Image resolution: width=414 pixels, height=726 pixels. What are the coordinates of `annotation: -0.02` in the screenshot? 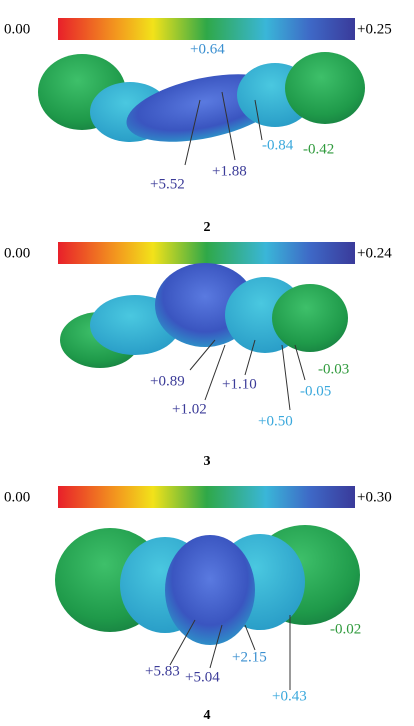 It's located at (345, 629).